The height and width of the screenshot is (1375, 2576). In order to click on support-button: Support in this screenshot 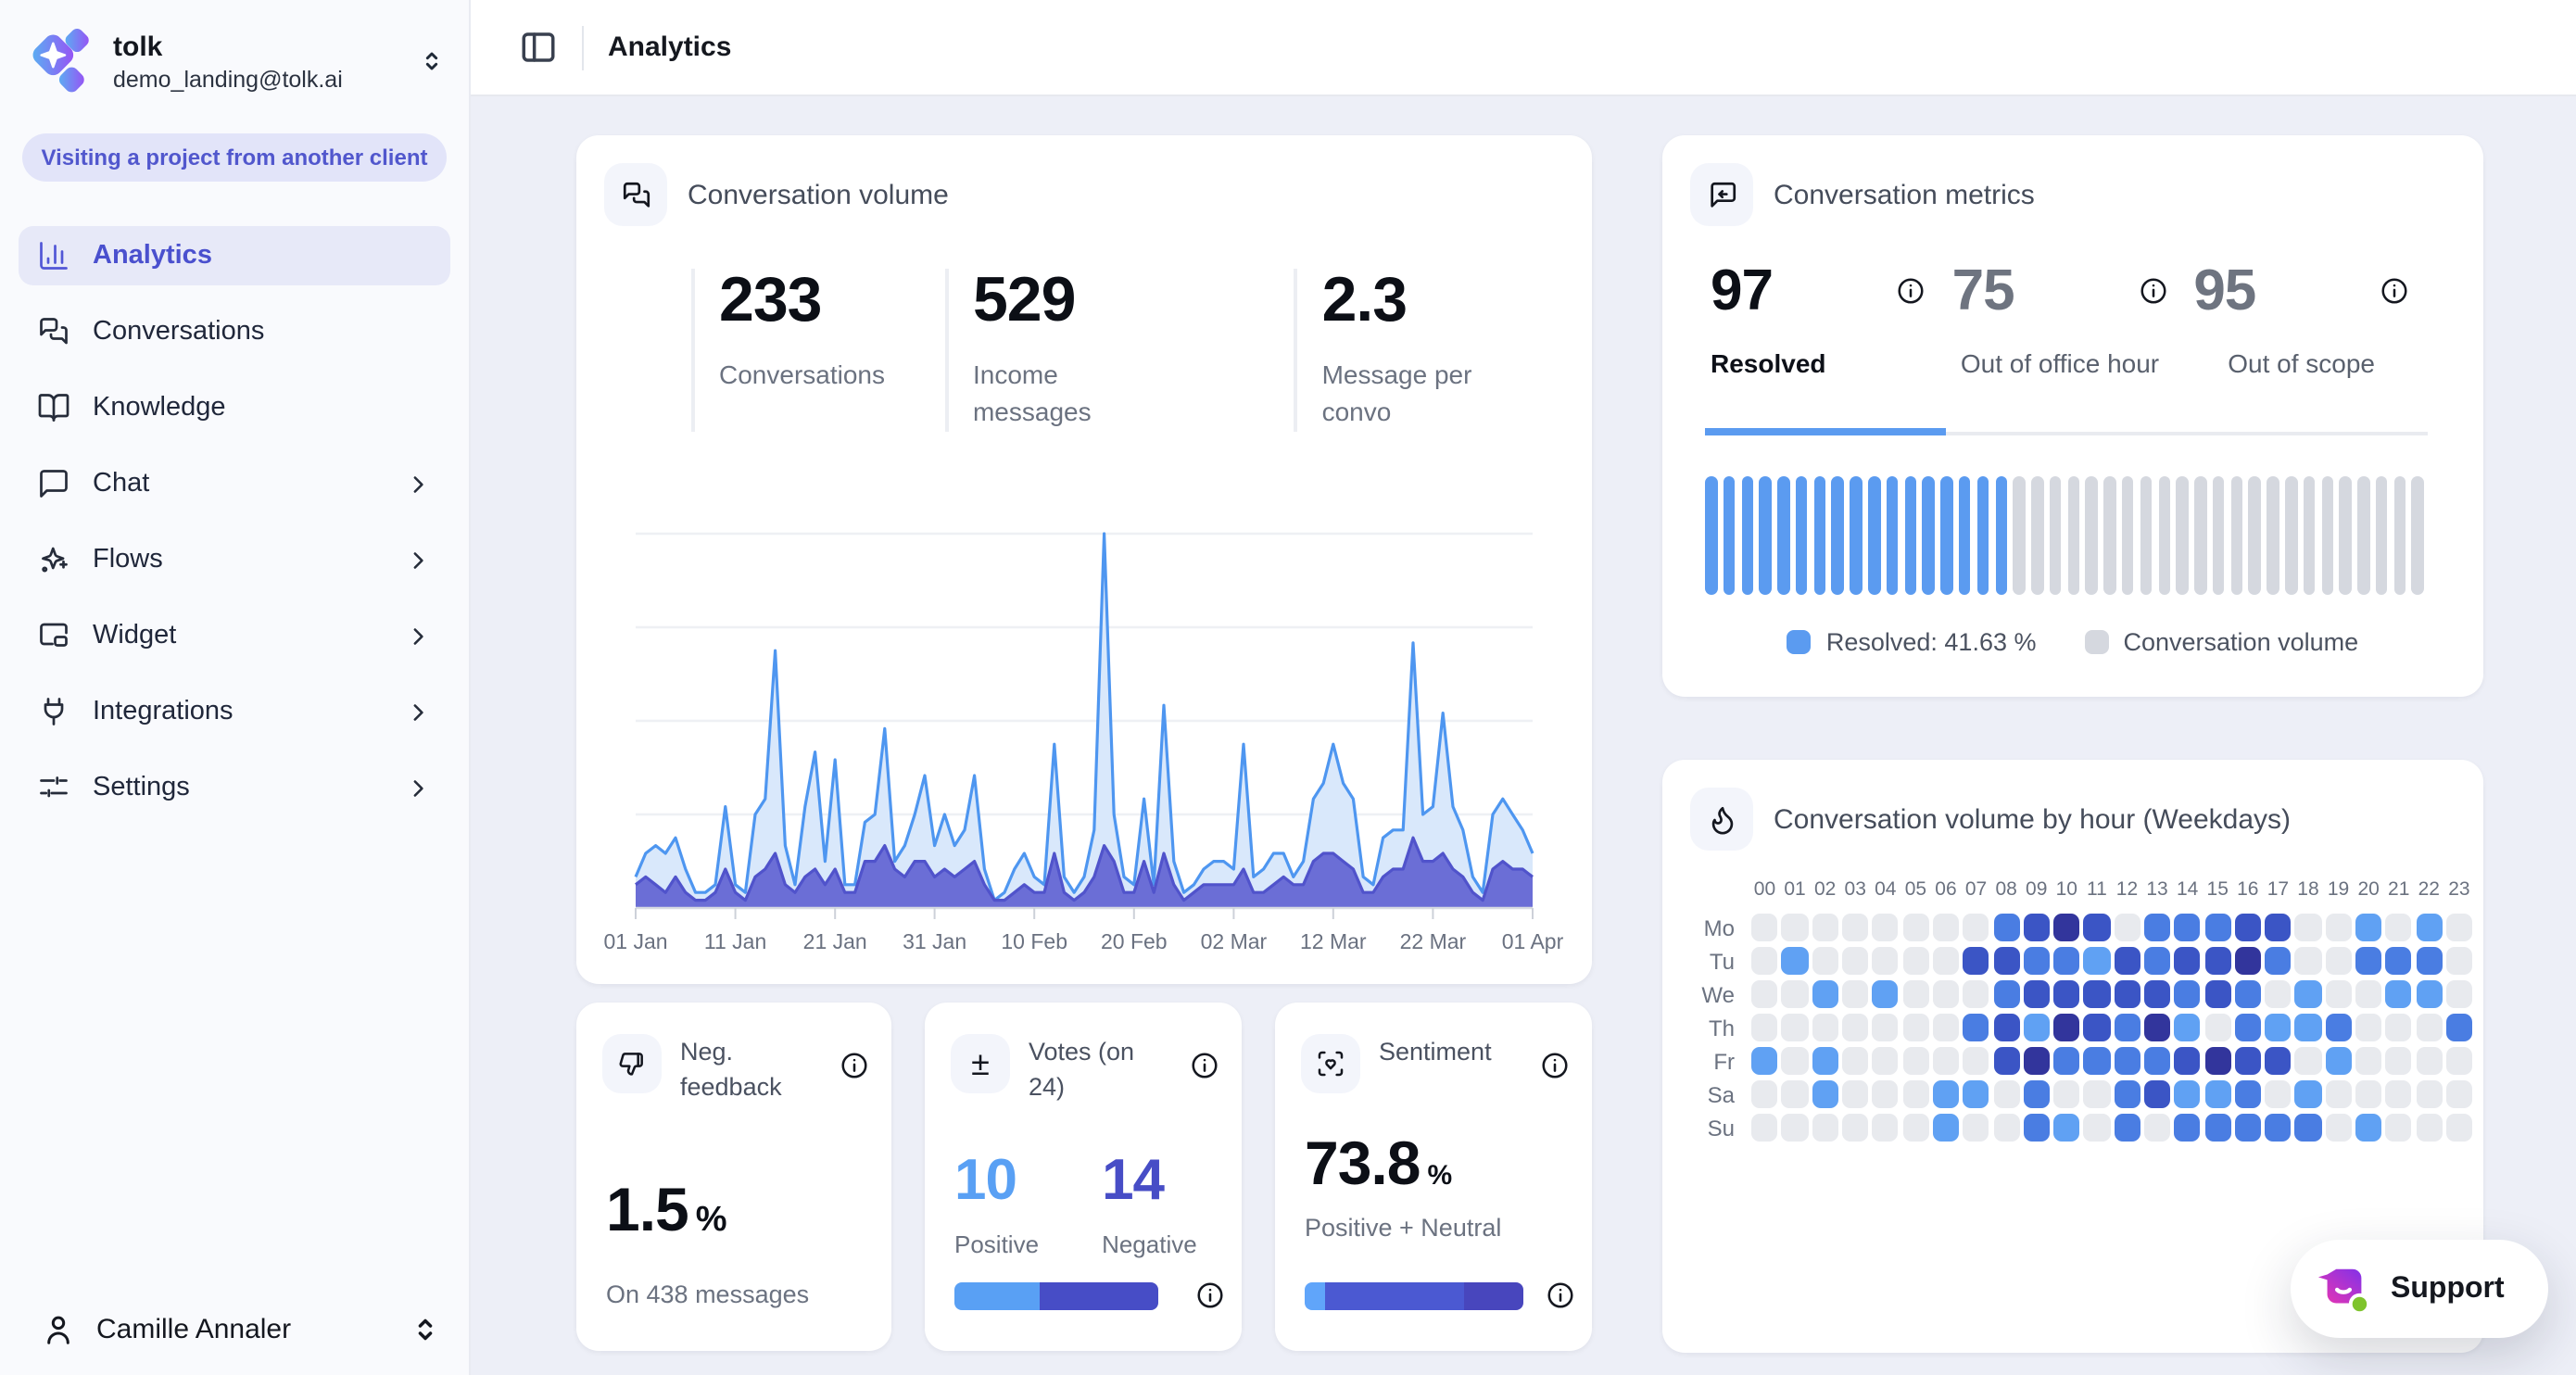, I will do `click(2420, 1289)`.